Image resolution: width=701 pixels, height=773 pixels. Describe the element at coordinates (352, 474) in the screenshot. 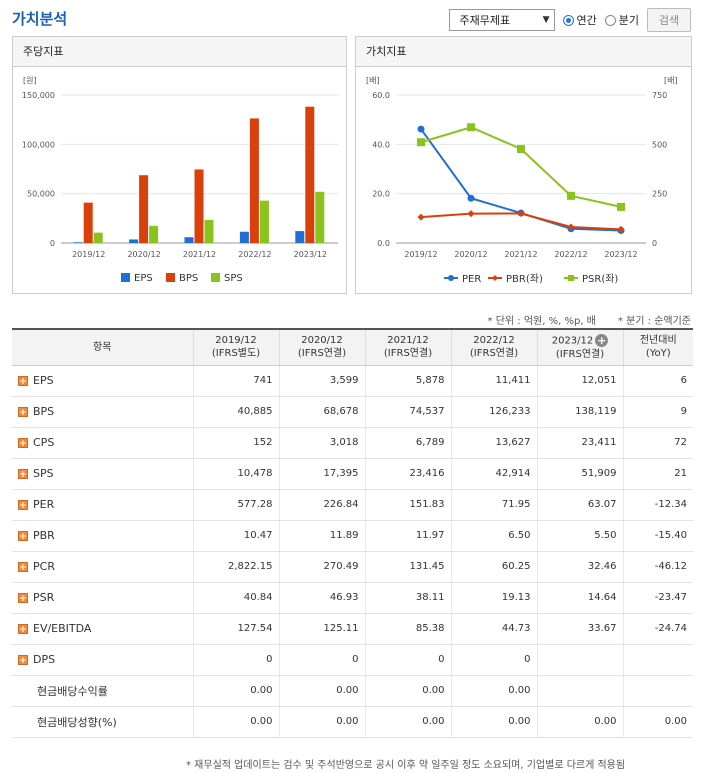

I see `table-row: + SPS 10,478 17,395 23,416 42,914 51,909 21` at that location.